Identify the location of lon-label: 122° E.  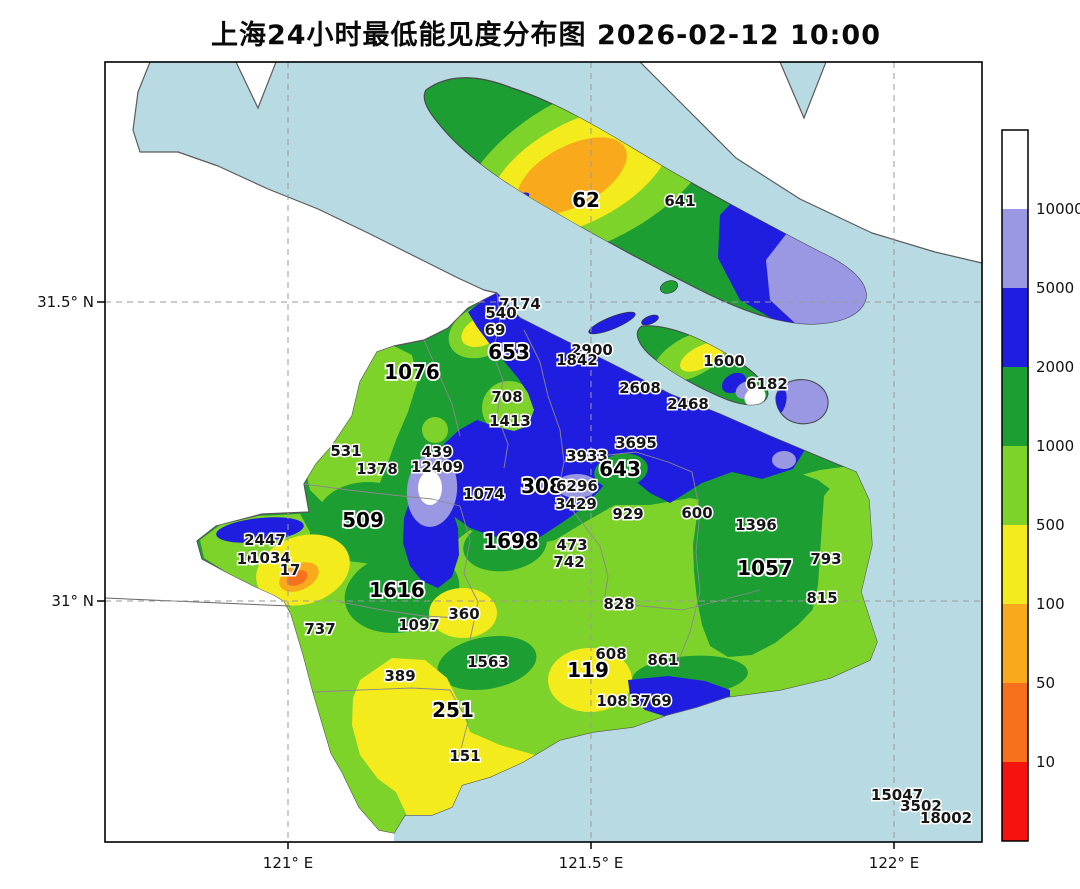
(894, 863).